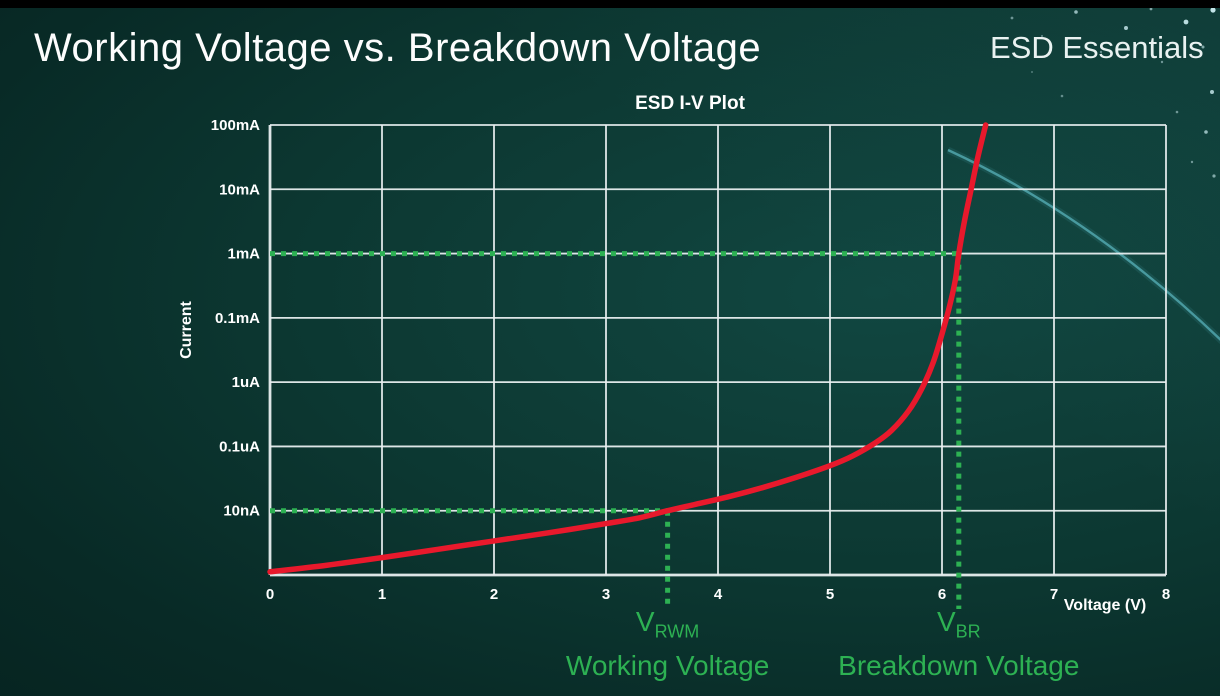 This screenshot has width=1220, height=696. I want to click on x-tick-label: 5, so click(830, 594).